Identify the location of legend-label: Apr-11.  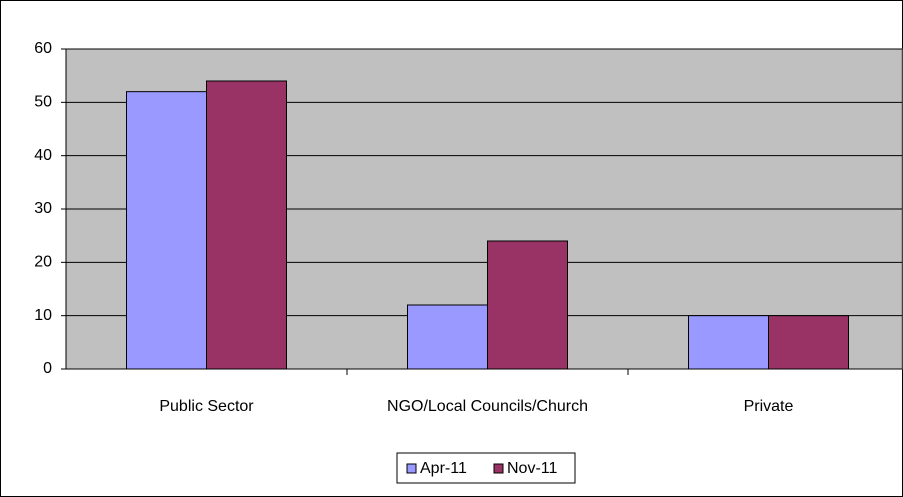
(443, 468).